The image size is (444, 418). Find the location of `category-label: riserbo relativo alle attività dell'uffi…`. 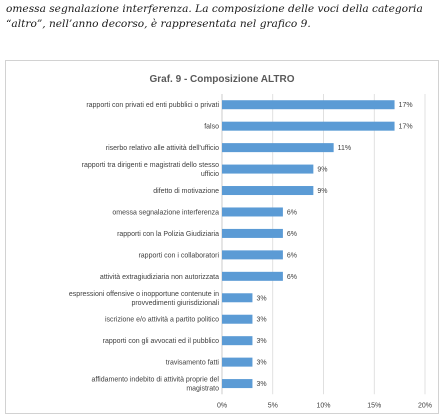

category-label: riserbo relativo alle attività dell'uffi… is located at coordinates (162, 148).